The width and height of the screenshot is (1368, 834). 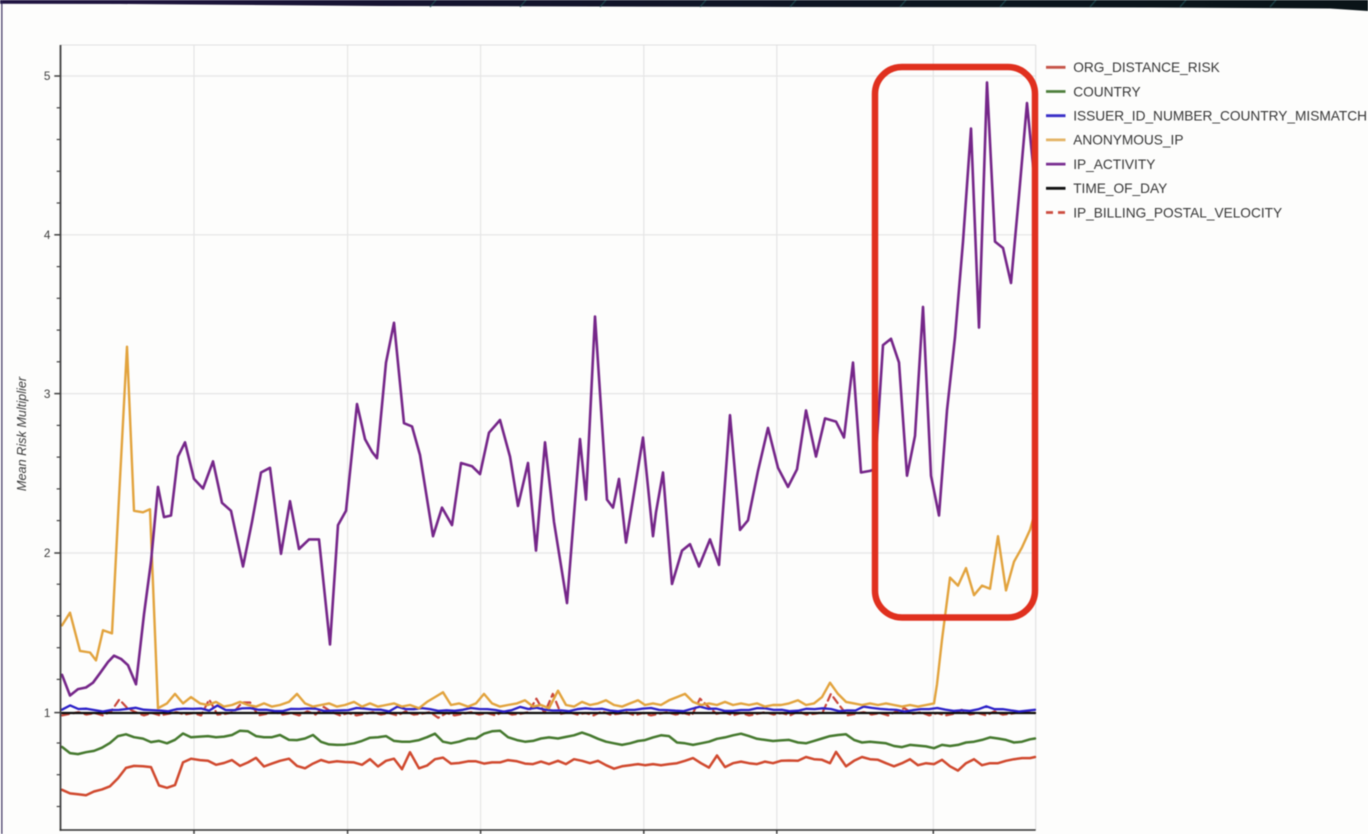 What do you see at coordinates (1146, 67) in the screenshot?
I see `svg-text: ORG_DISTANCE_RISK` at bounding box center [1146, 67].